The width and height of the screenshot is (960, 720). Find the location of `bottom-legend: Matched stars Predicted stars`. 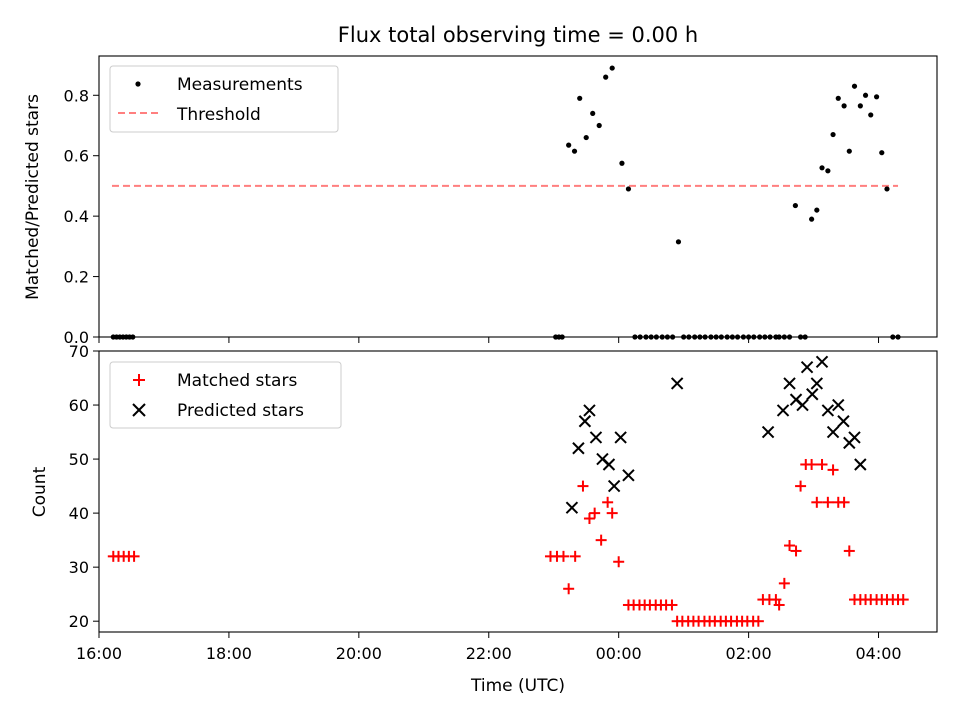

bottom-legend: Matched stars Predicted stars is located at coordinates (225, 395).